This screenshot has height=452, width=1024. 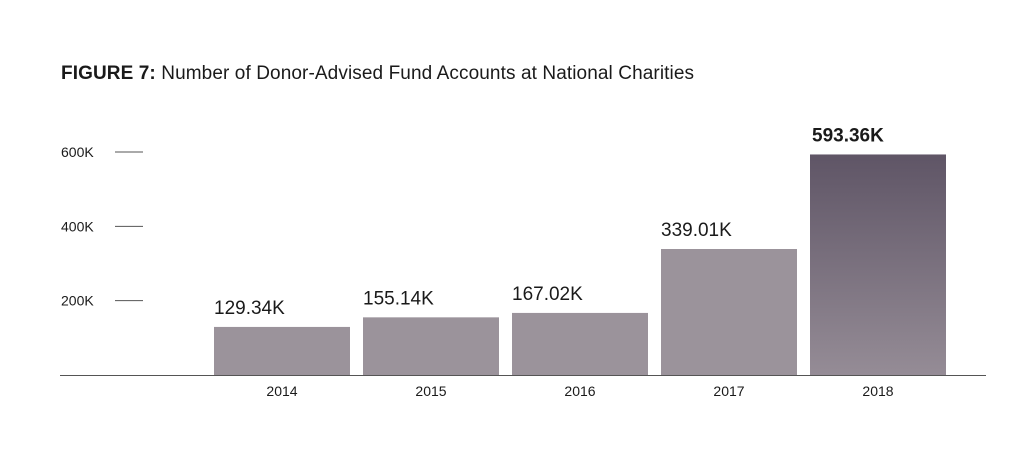 I want to click on x-axis: 2014 2015 2016 2017 2018, so click(x=523, y=387).